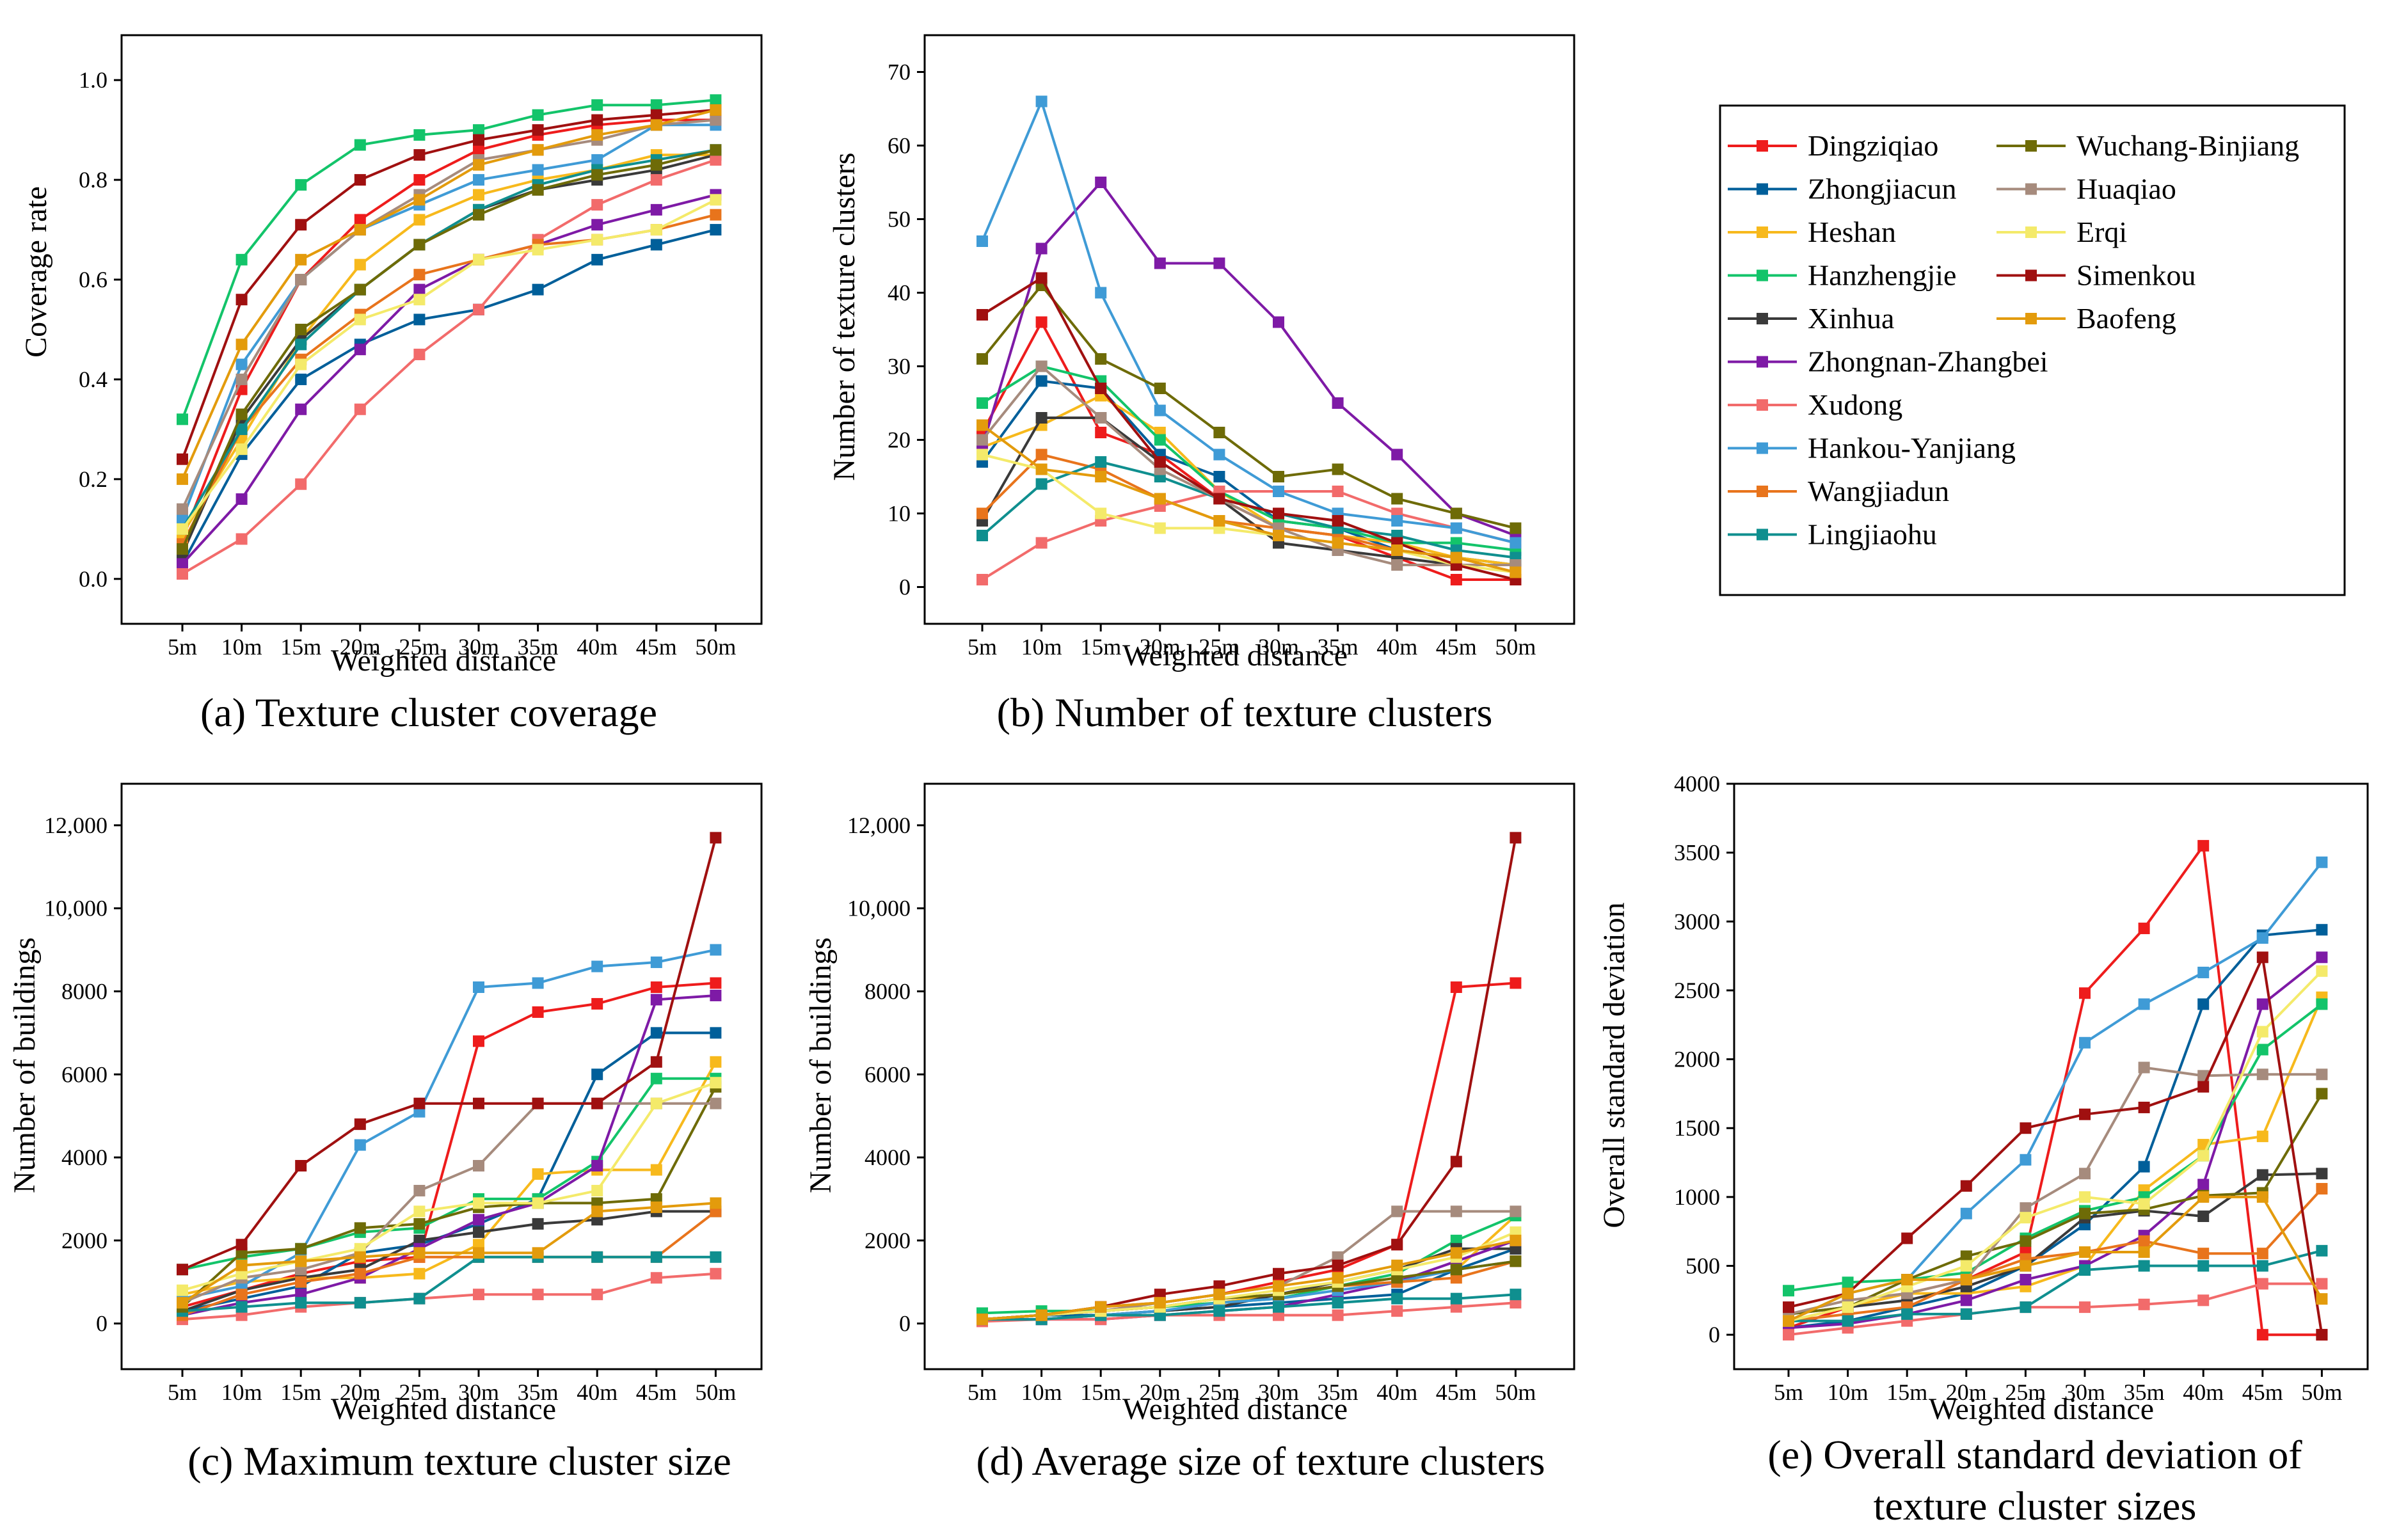  Describe the element at coordinates (1219, 476) in the screenshot. I see `chart-b-point-zhongjiacun` at that location.